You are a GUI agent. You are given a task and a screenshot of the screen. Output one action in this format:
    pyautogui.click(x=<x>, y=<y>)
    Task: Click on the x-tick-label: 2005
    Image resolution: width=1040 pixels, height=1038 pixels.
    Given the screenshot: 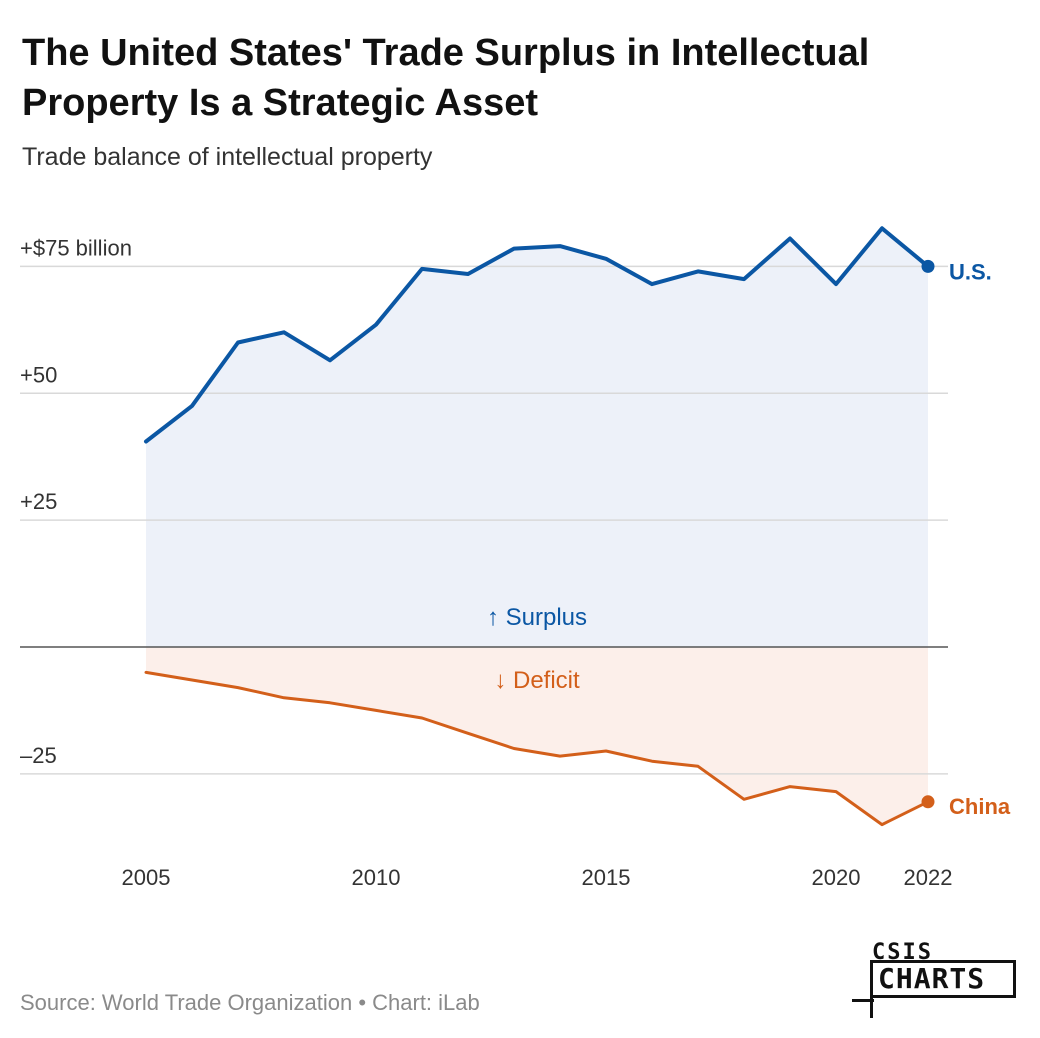 What is the action you would take?
    pyautogui.click(x=146, y=877)
    